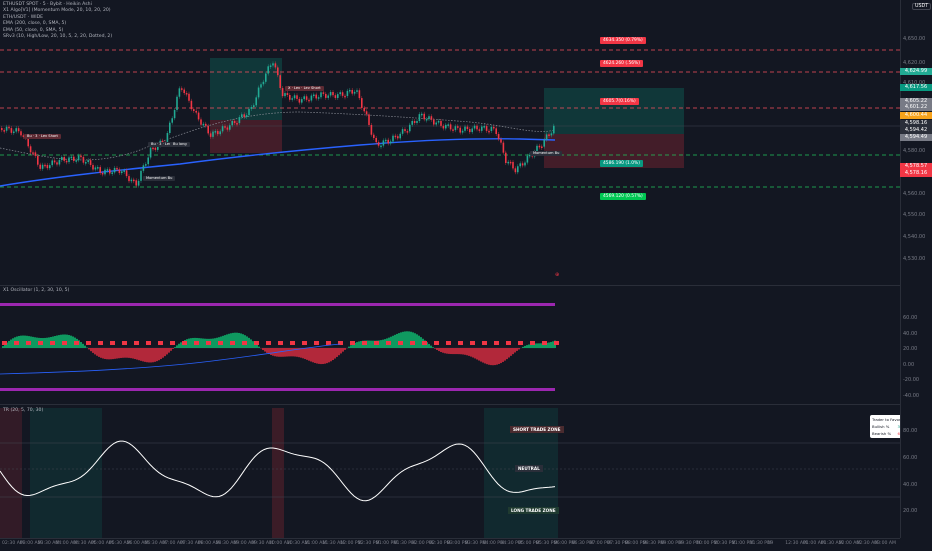  What do you see at coordinates (908, 365) in the screenshot?
I see `osc-tick: 0.00` at bounding box center [908, 365].